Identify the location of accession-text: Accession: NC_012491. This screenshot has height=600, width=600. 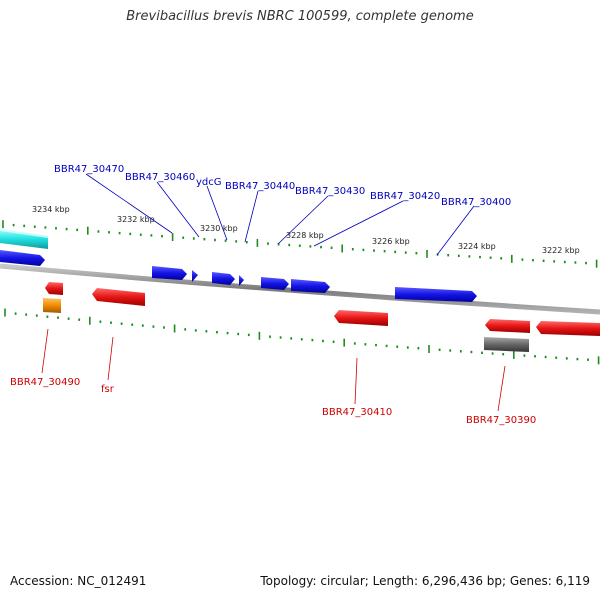
(78, 581).